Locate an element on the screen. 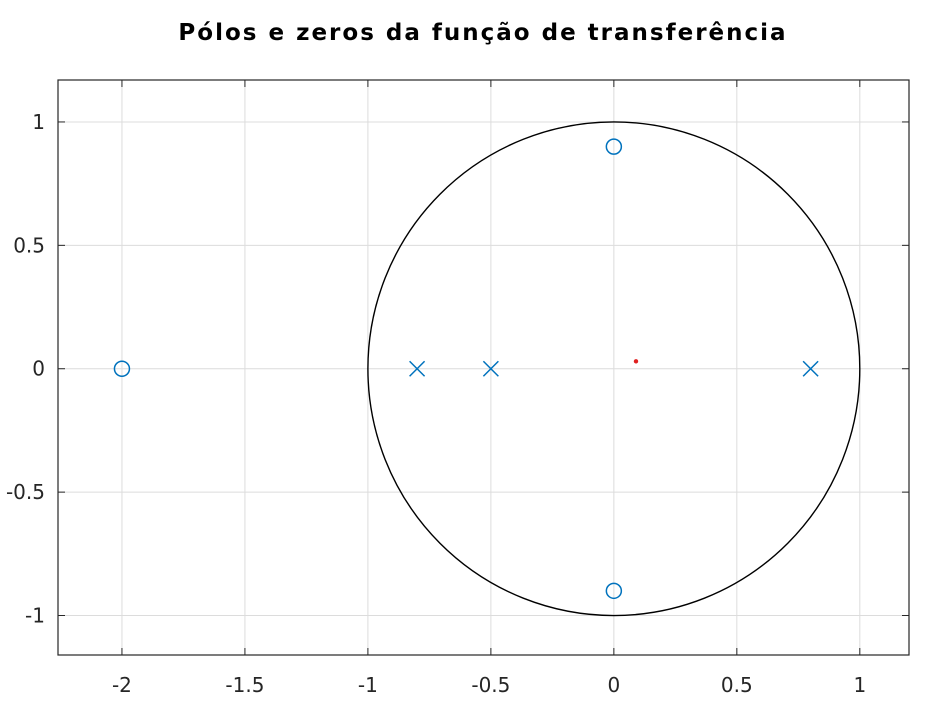 This screenshot has height=722, width=951. red-dot-marker is located at coordinates (636, 361).